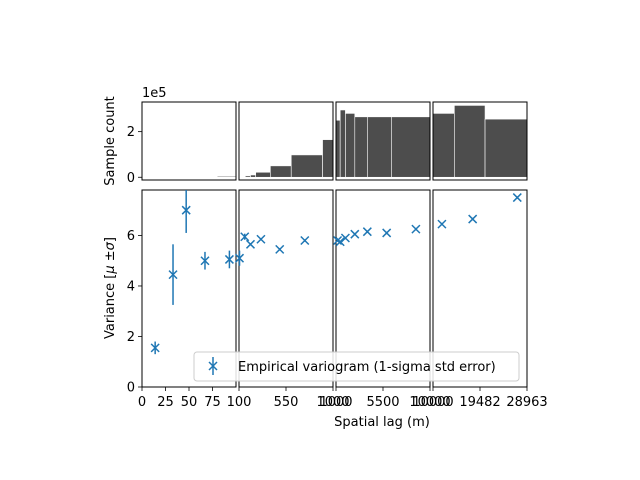  I want to click on x-tick-label: 75, so click(212, 402).